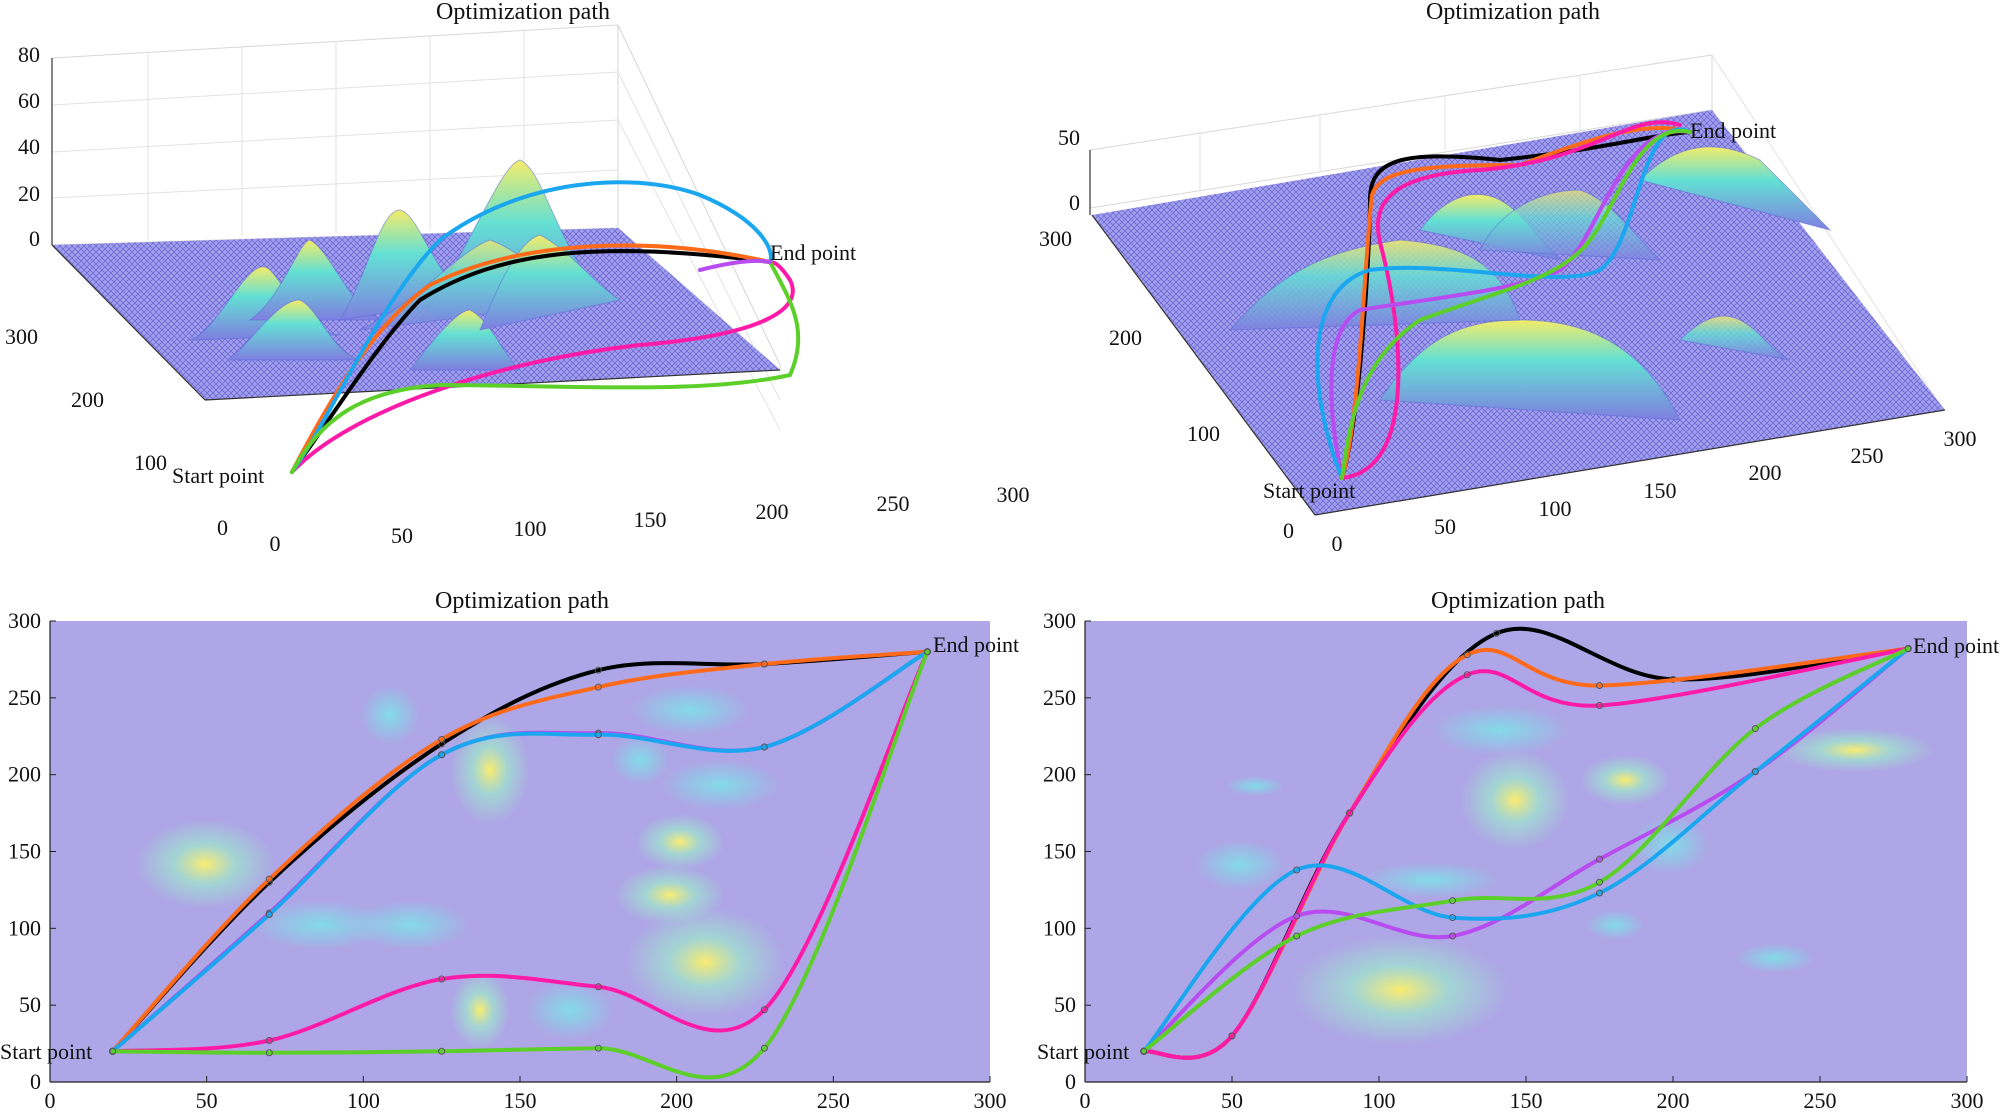 This screenshot has width=2007, height=1114. I want to click on axes, so click(1517, 333).